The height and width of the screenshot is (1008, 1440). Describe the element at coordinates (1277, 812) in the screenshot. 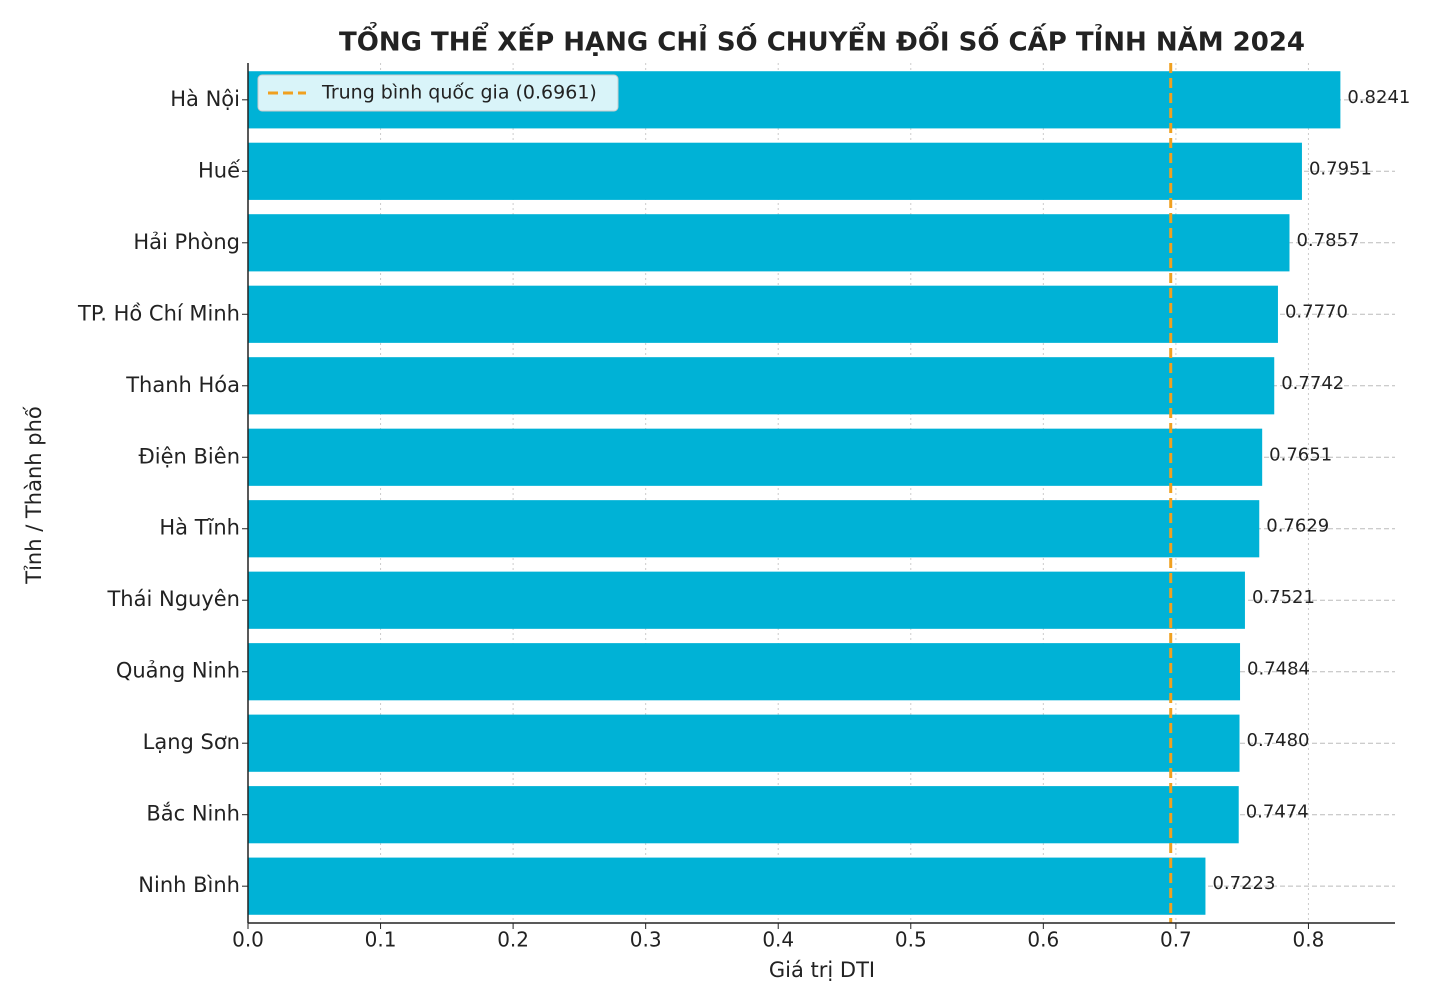

I see `value-label: 0.7474` at that location.